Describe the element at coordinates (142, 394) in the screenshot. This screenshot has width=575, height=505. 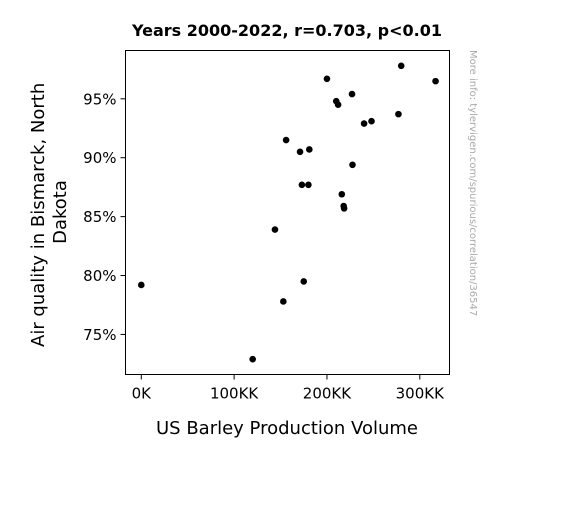
I see `x-tick-label: 0K` at that location.